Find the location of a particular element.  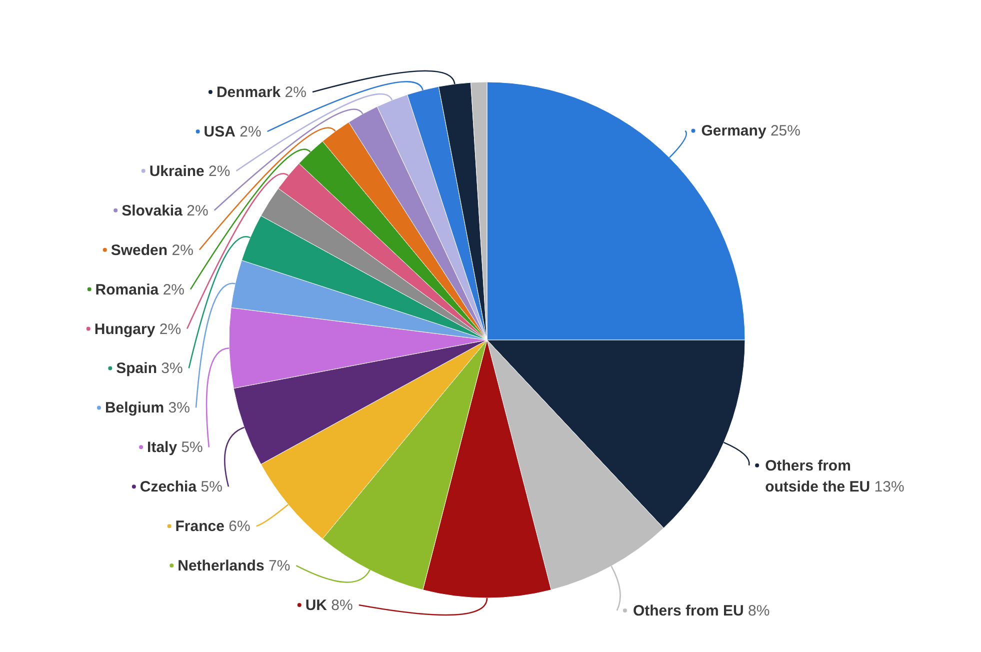

legend-label: Romania is located at coordinates (127, 289).